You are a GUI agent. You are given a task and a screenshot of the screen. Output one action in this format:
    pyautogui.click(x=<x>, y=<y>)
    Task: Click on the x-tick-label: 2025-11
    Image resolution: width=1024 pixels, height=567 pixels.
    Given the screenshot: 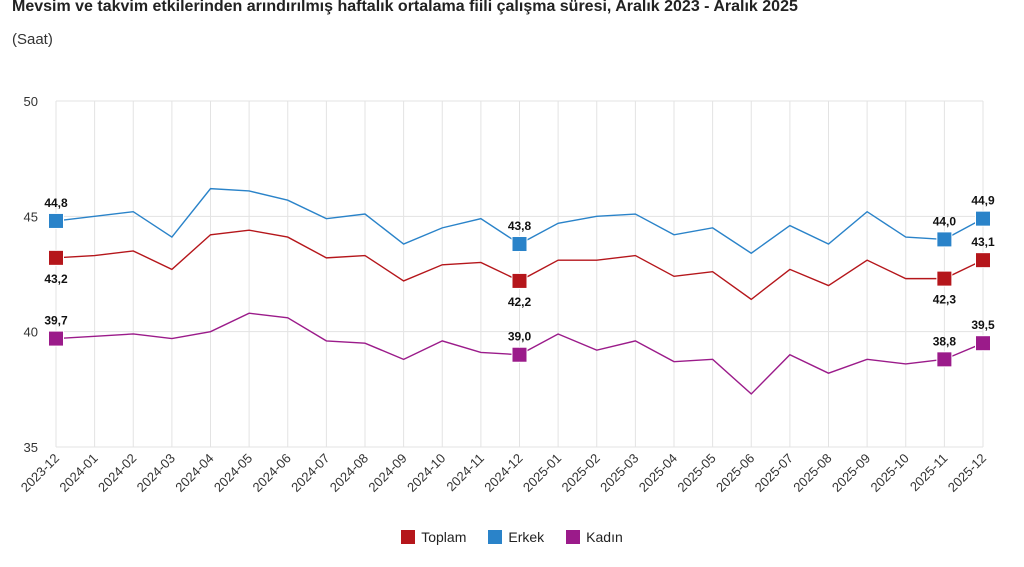 What is the action you would take?
    pyautogui.click(x=929, y=473)
    